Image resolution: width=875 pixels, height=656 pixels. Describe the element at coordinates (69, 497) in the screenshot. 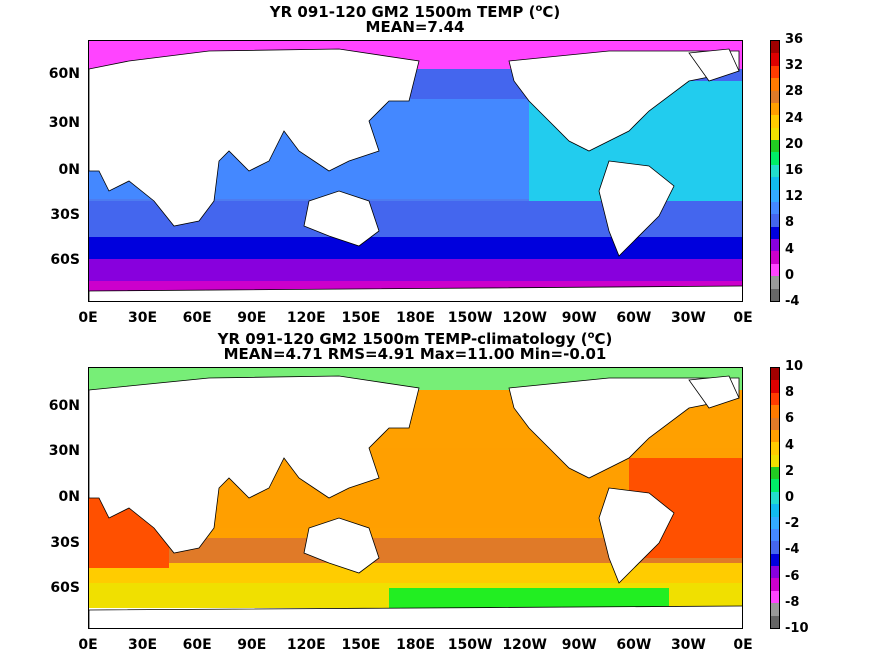

I see `lat-label-0n-bottom: 0N` at that location.